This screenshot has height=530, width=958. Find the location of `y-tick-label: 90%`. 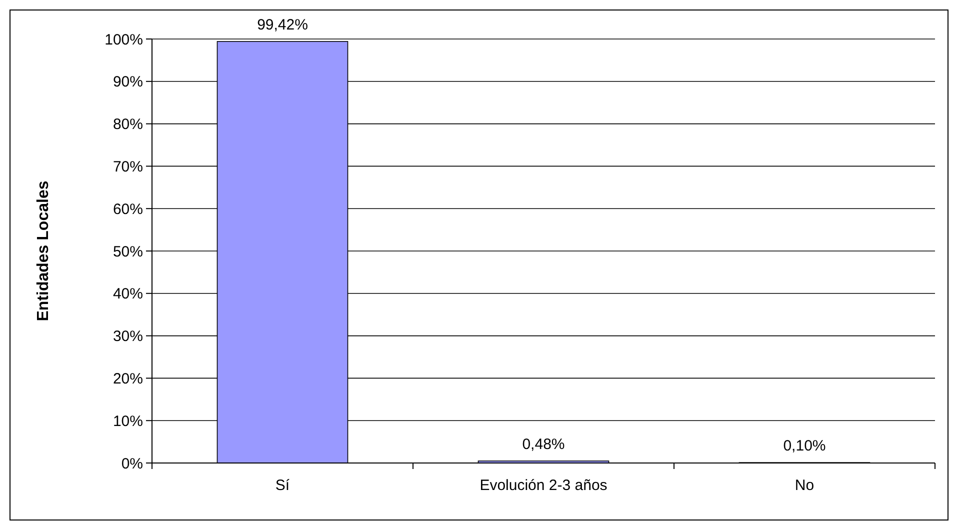

y-tick-label: 90% is located at coordinates (127, 82).